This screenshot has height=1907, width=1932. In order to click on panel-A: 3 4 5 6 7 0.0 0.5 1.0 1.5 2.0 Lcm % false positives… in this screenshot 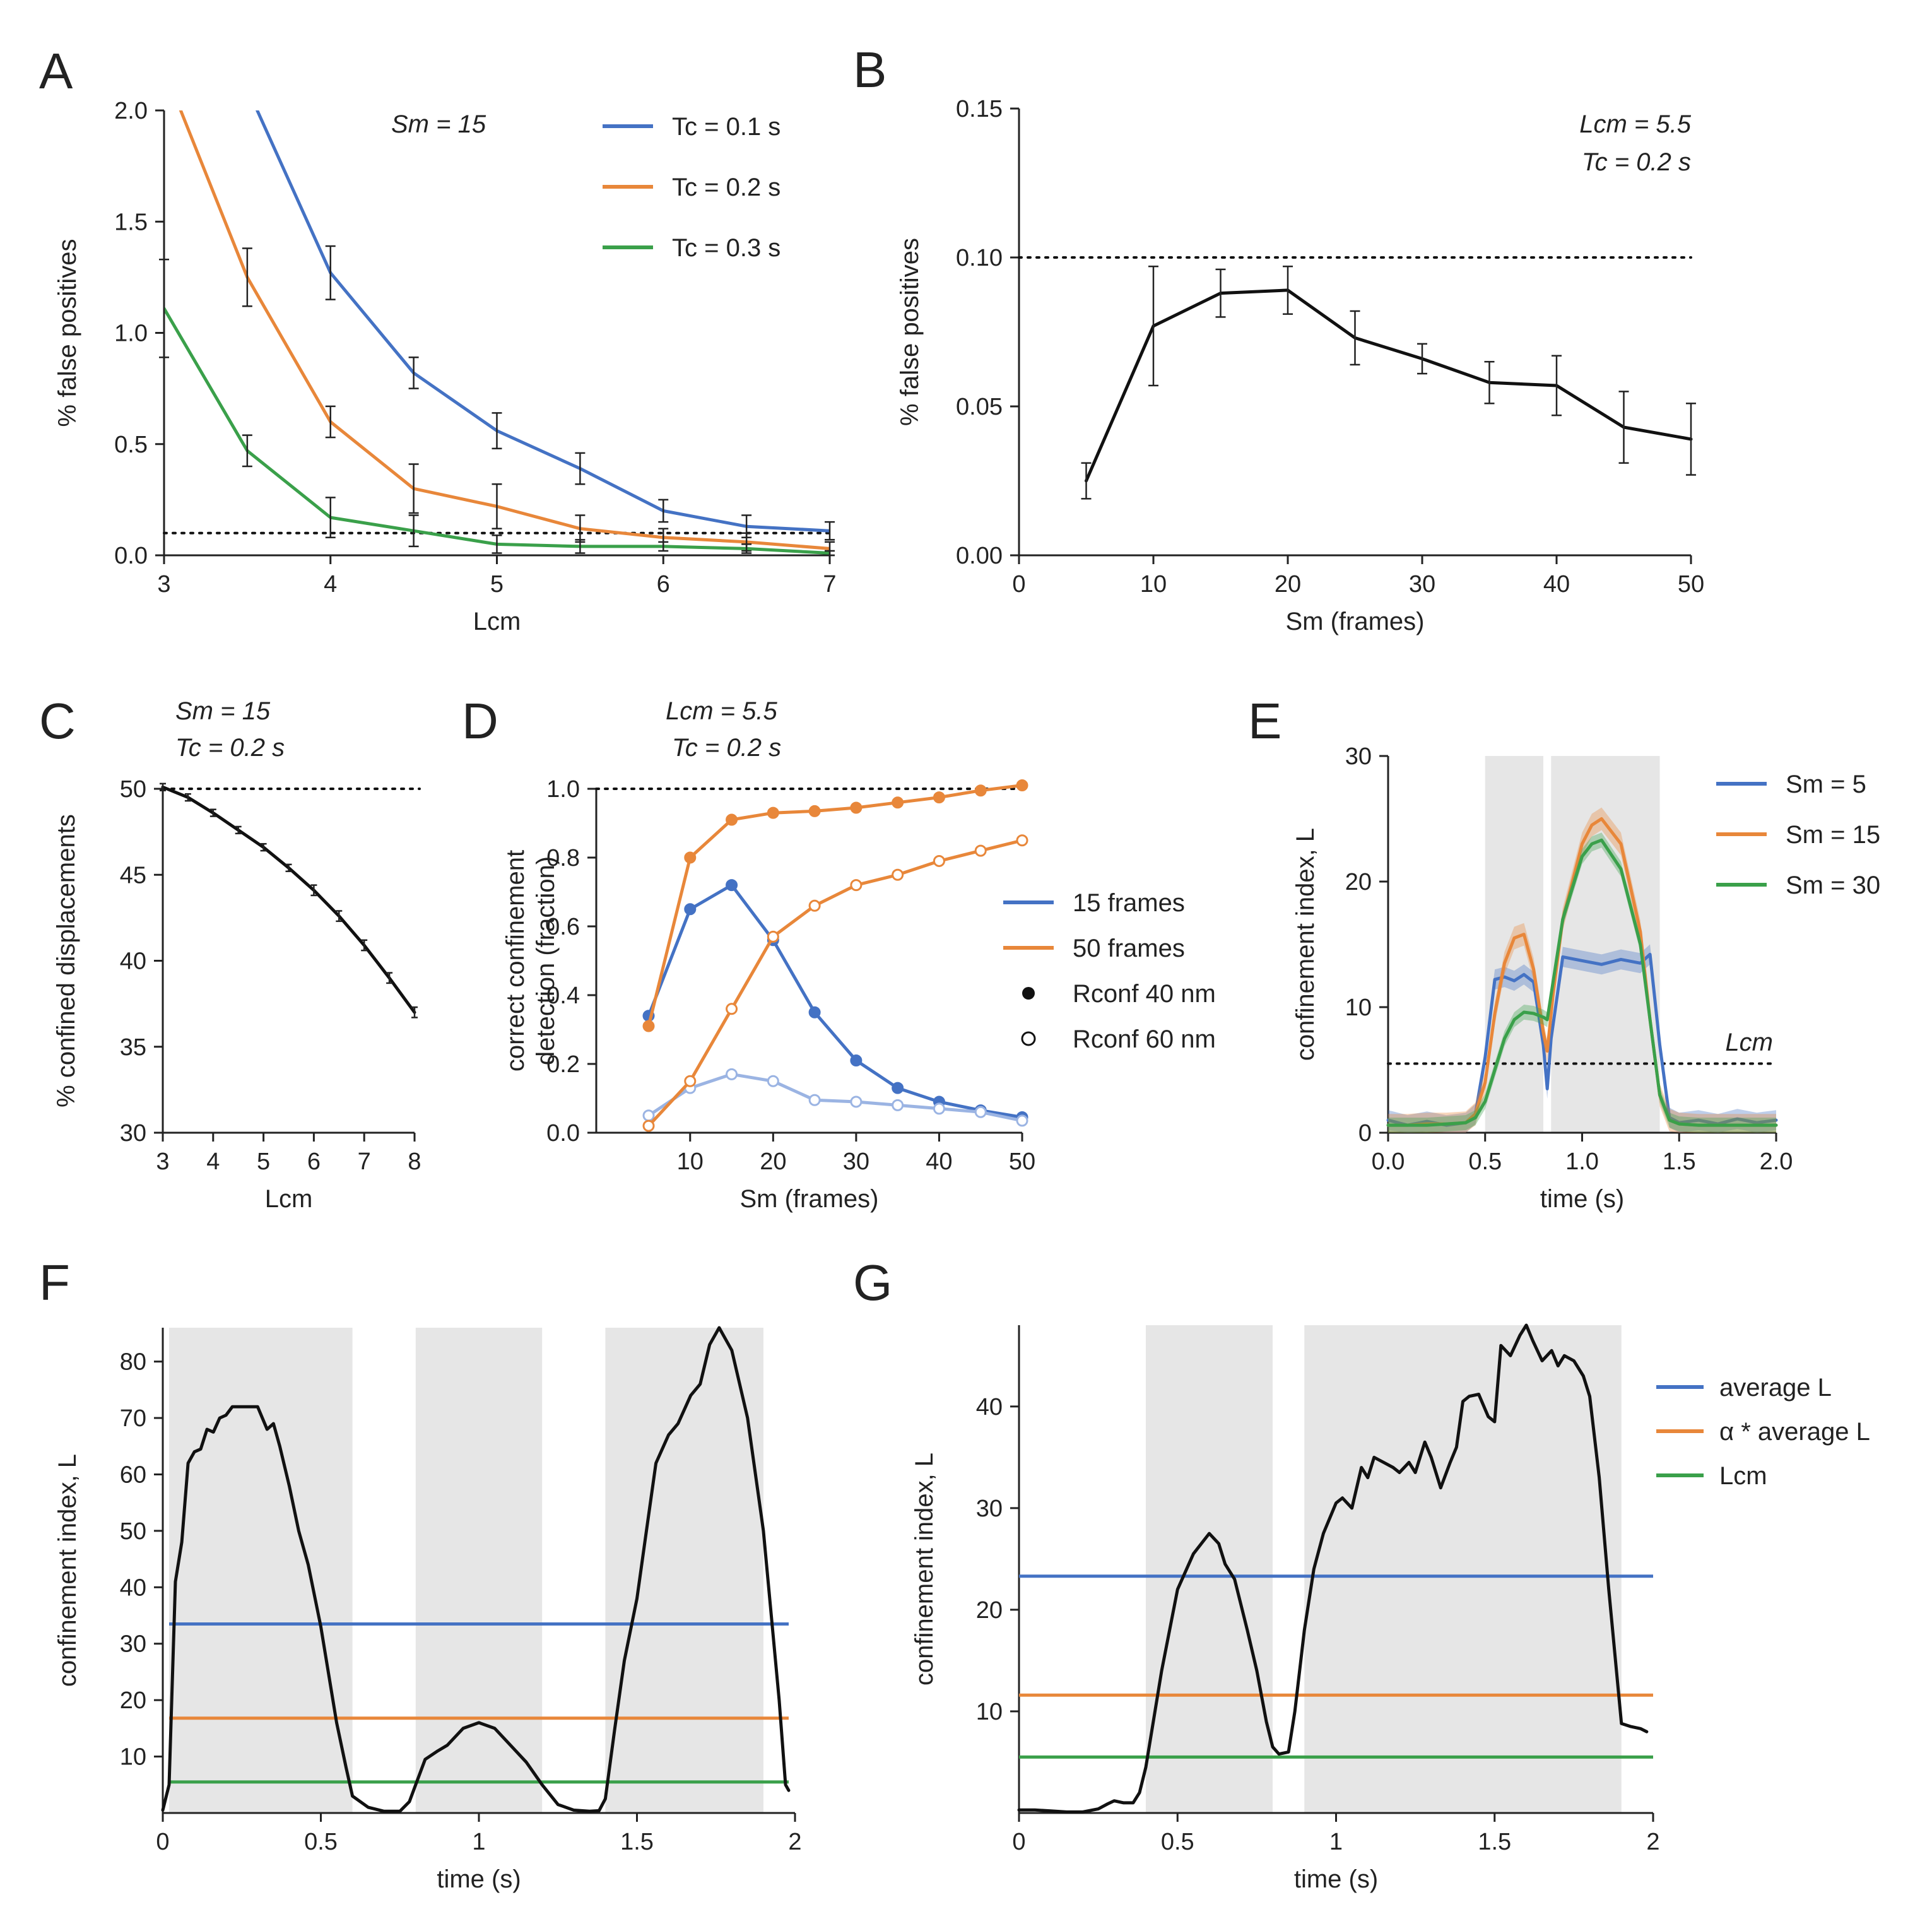, I will do `click(438, 339)`.